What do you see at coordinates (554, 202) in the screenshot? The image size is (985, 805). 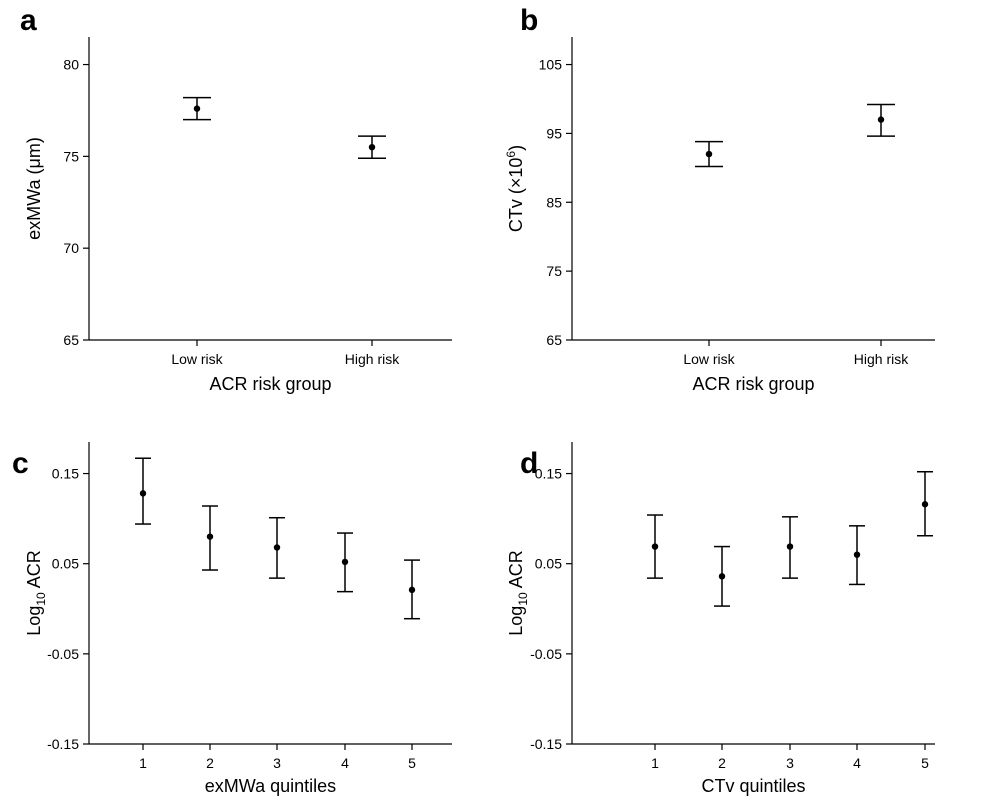 I see `y-tick-label: 85` at bounding box center [554, 202].